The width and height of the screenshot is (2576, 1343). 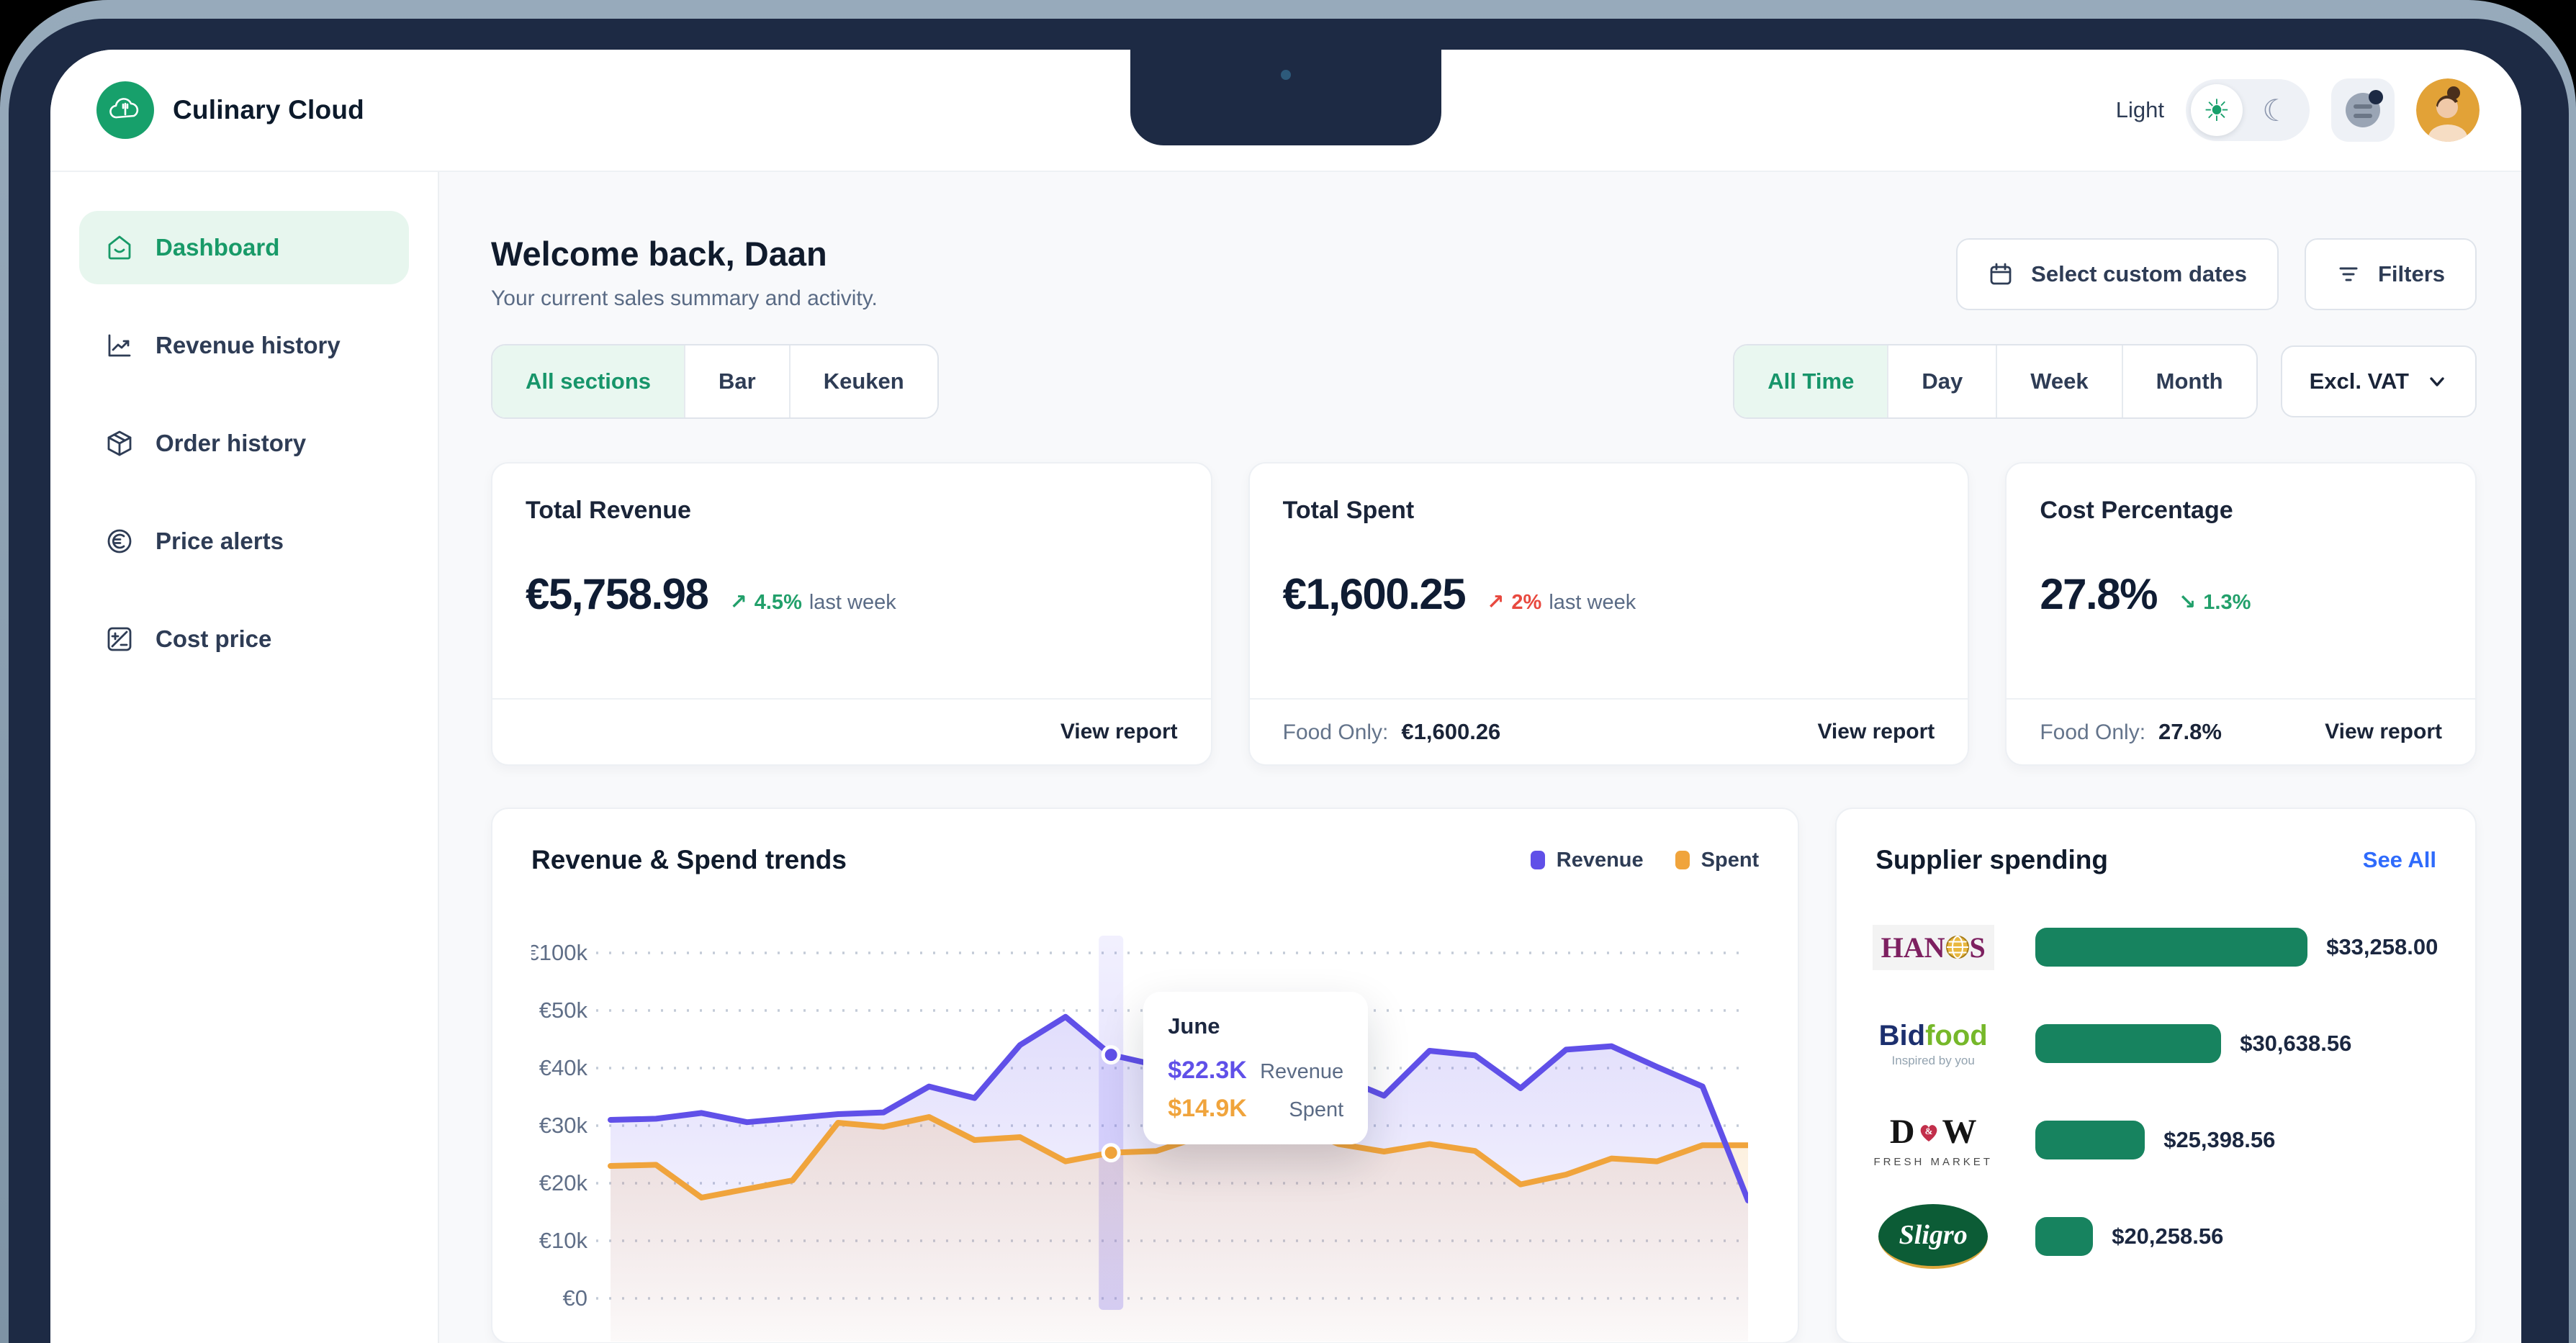 What do you see at coordinates (736, 381) in the screenshot?
I see `tab-bar: Bar` at bounding box center [736, 381].